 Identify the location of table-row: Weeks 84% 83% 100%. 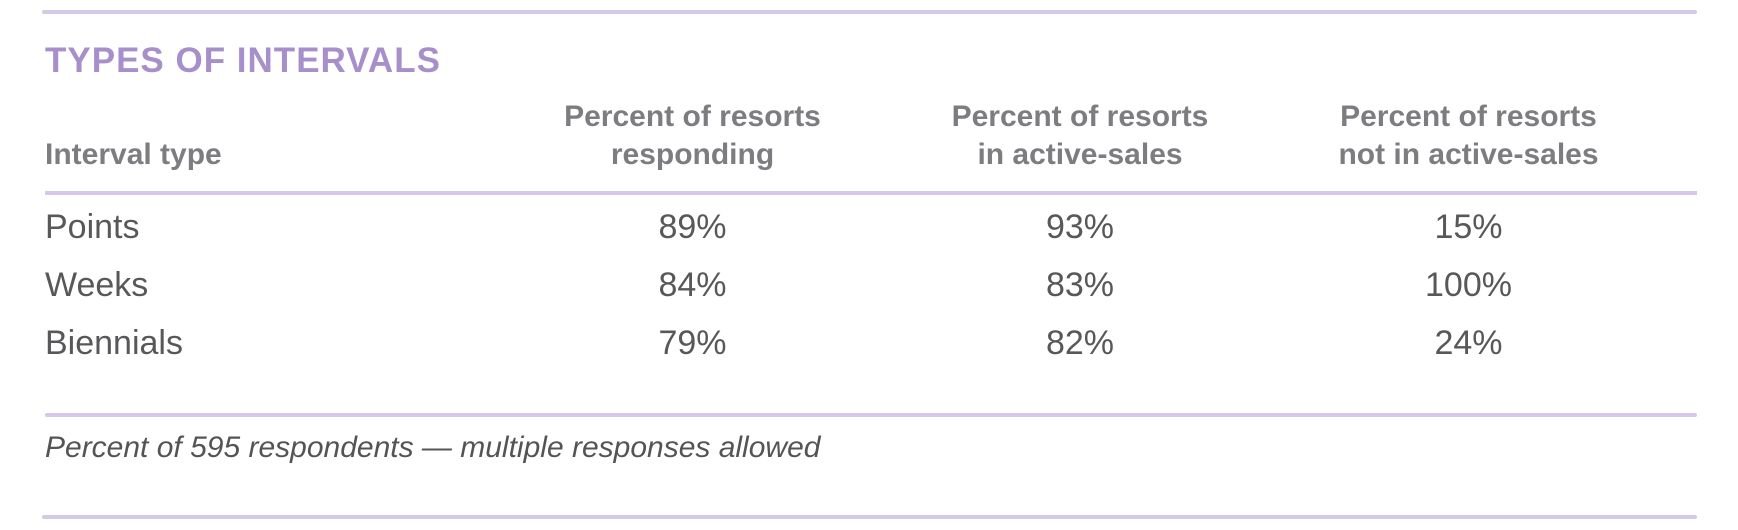
(871, 282).